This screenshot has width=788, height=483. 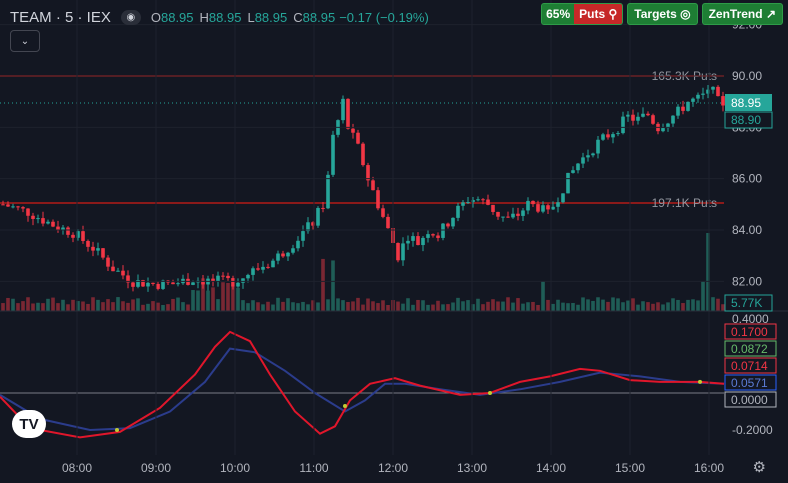 What do you see at coordinates (130, 17) in the screenshot?
I see `eye-icon: ◉` at bounding box center [130, 17].